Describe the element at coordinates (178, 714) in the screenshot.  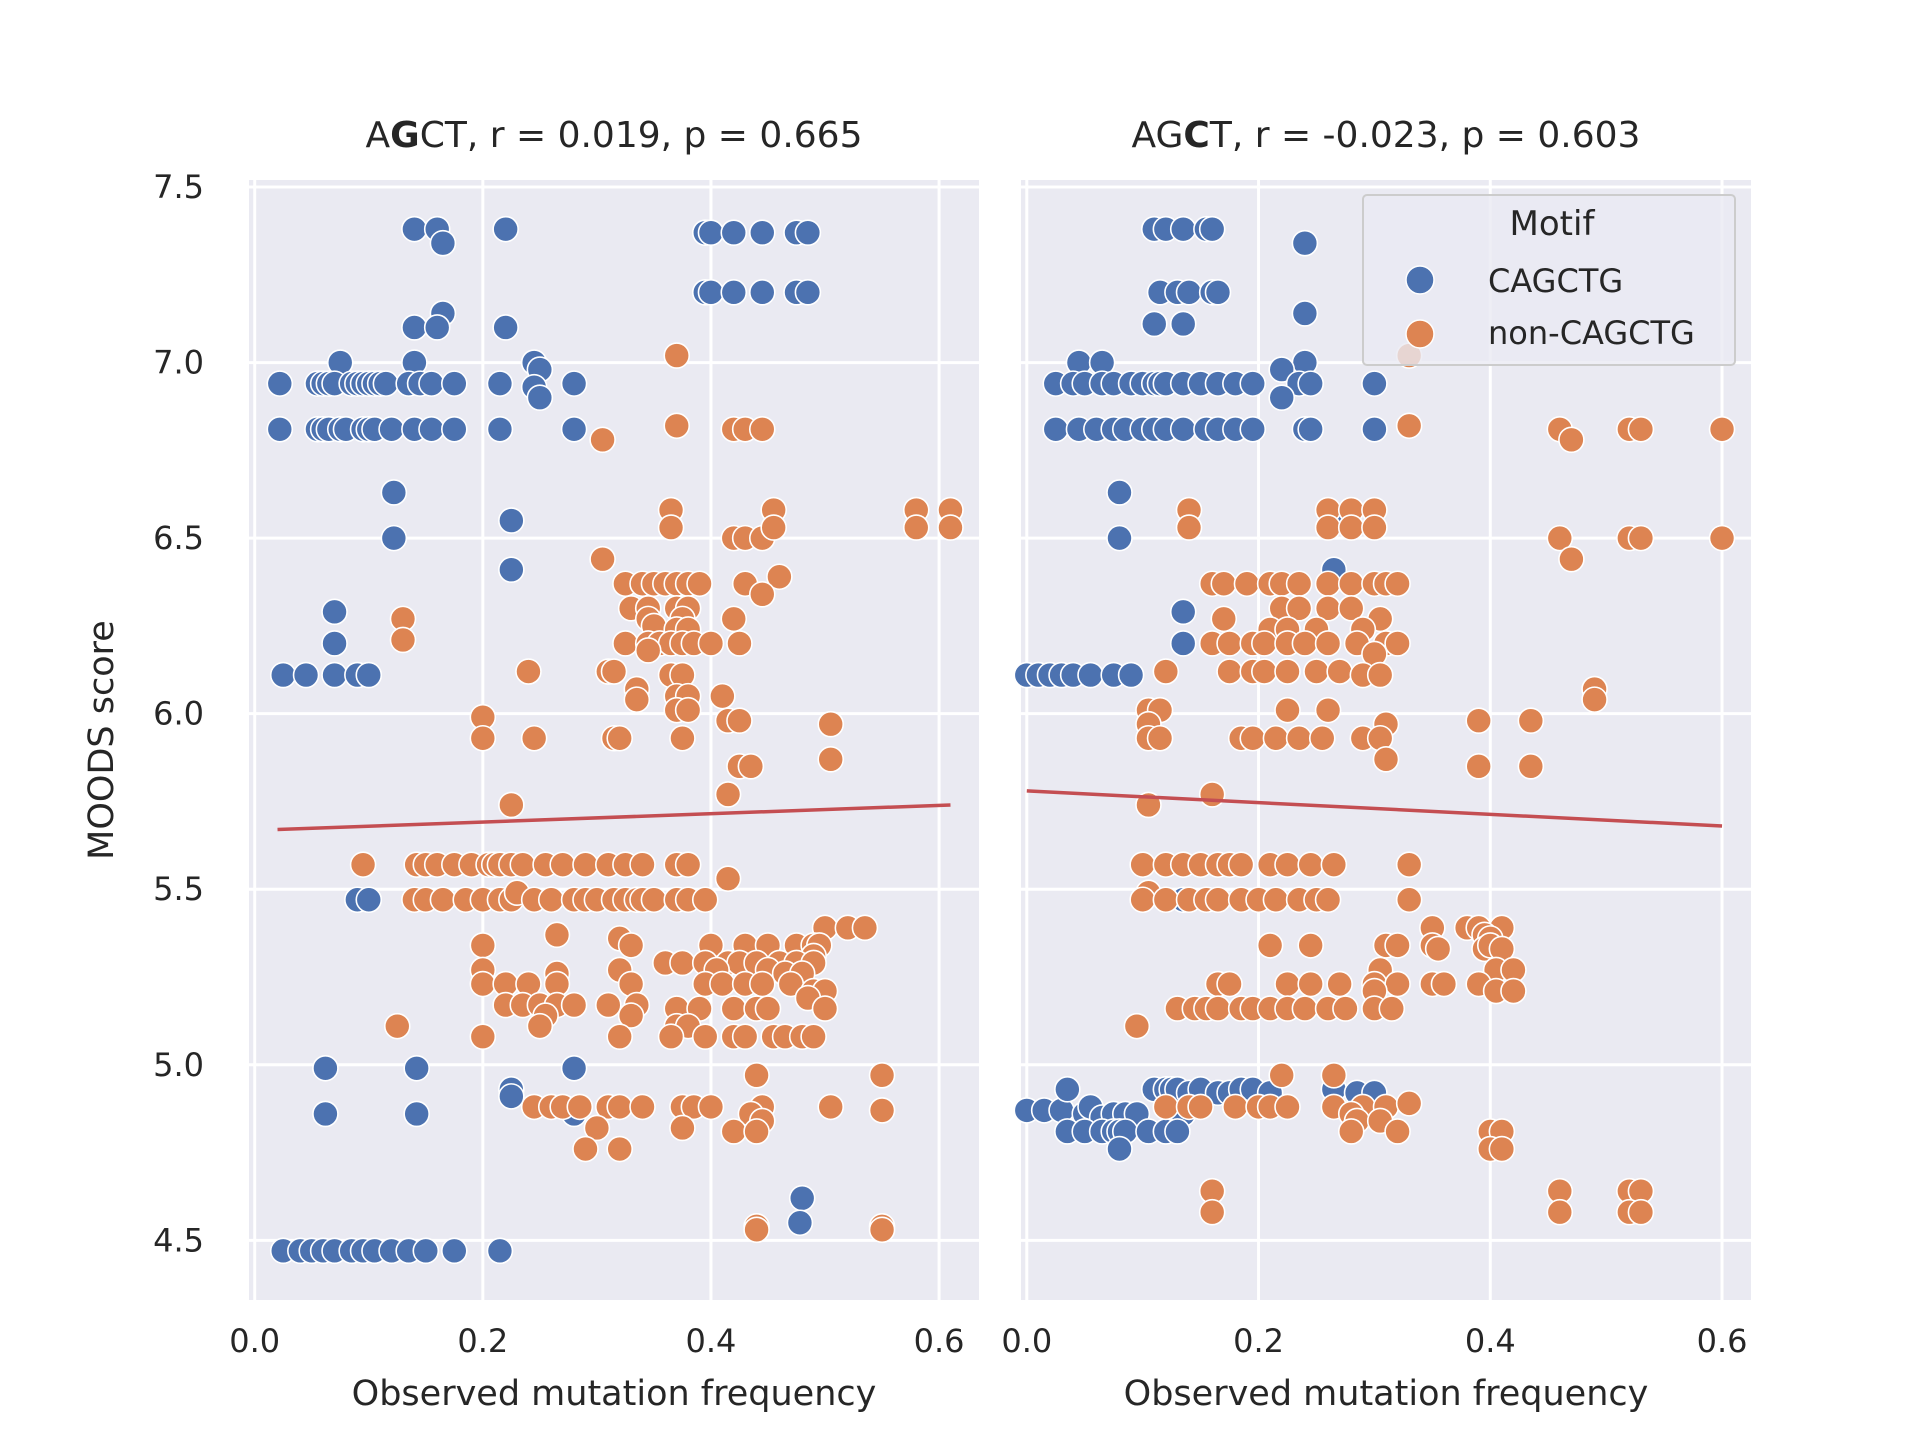
I see `left-y-tick-label: 6.0` at that location.